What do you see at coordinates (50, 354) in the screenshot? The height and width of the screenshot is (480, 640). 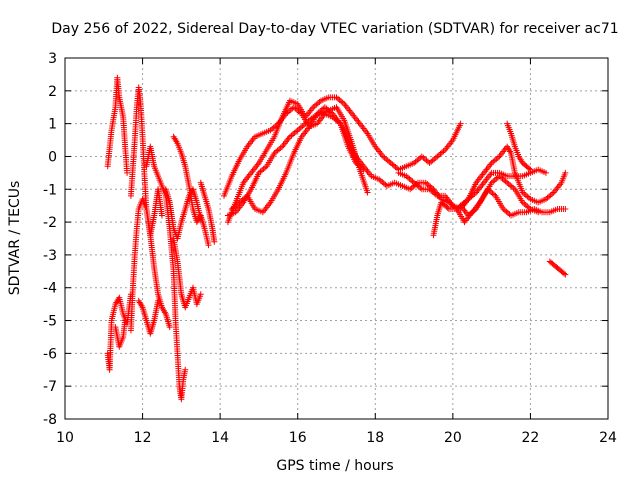 I see `y-tick-label: -6` at bounding box center [50, 354].